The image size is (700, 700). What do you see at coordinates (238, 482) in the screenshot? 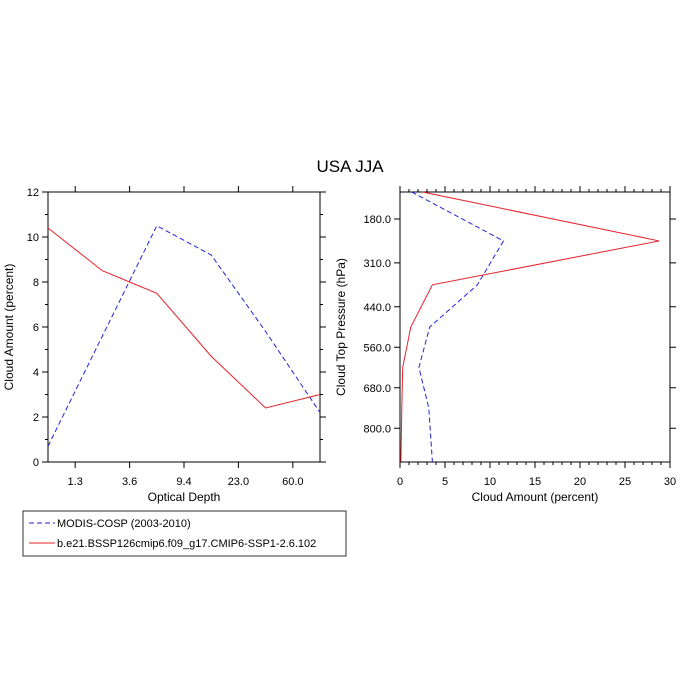
I see `left-x-tick-label: 23.0` at bounding box center [238, 482].